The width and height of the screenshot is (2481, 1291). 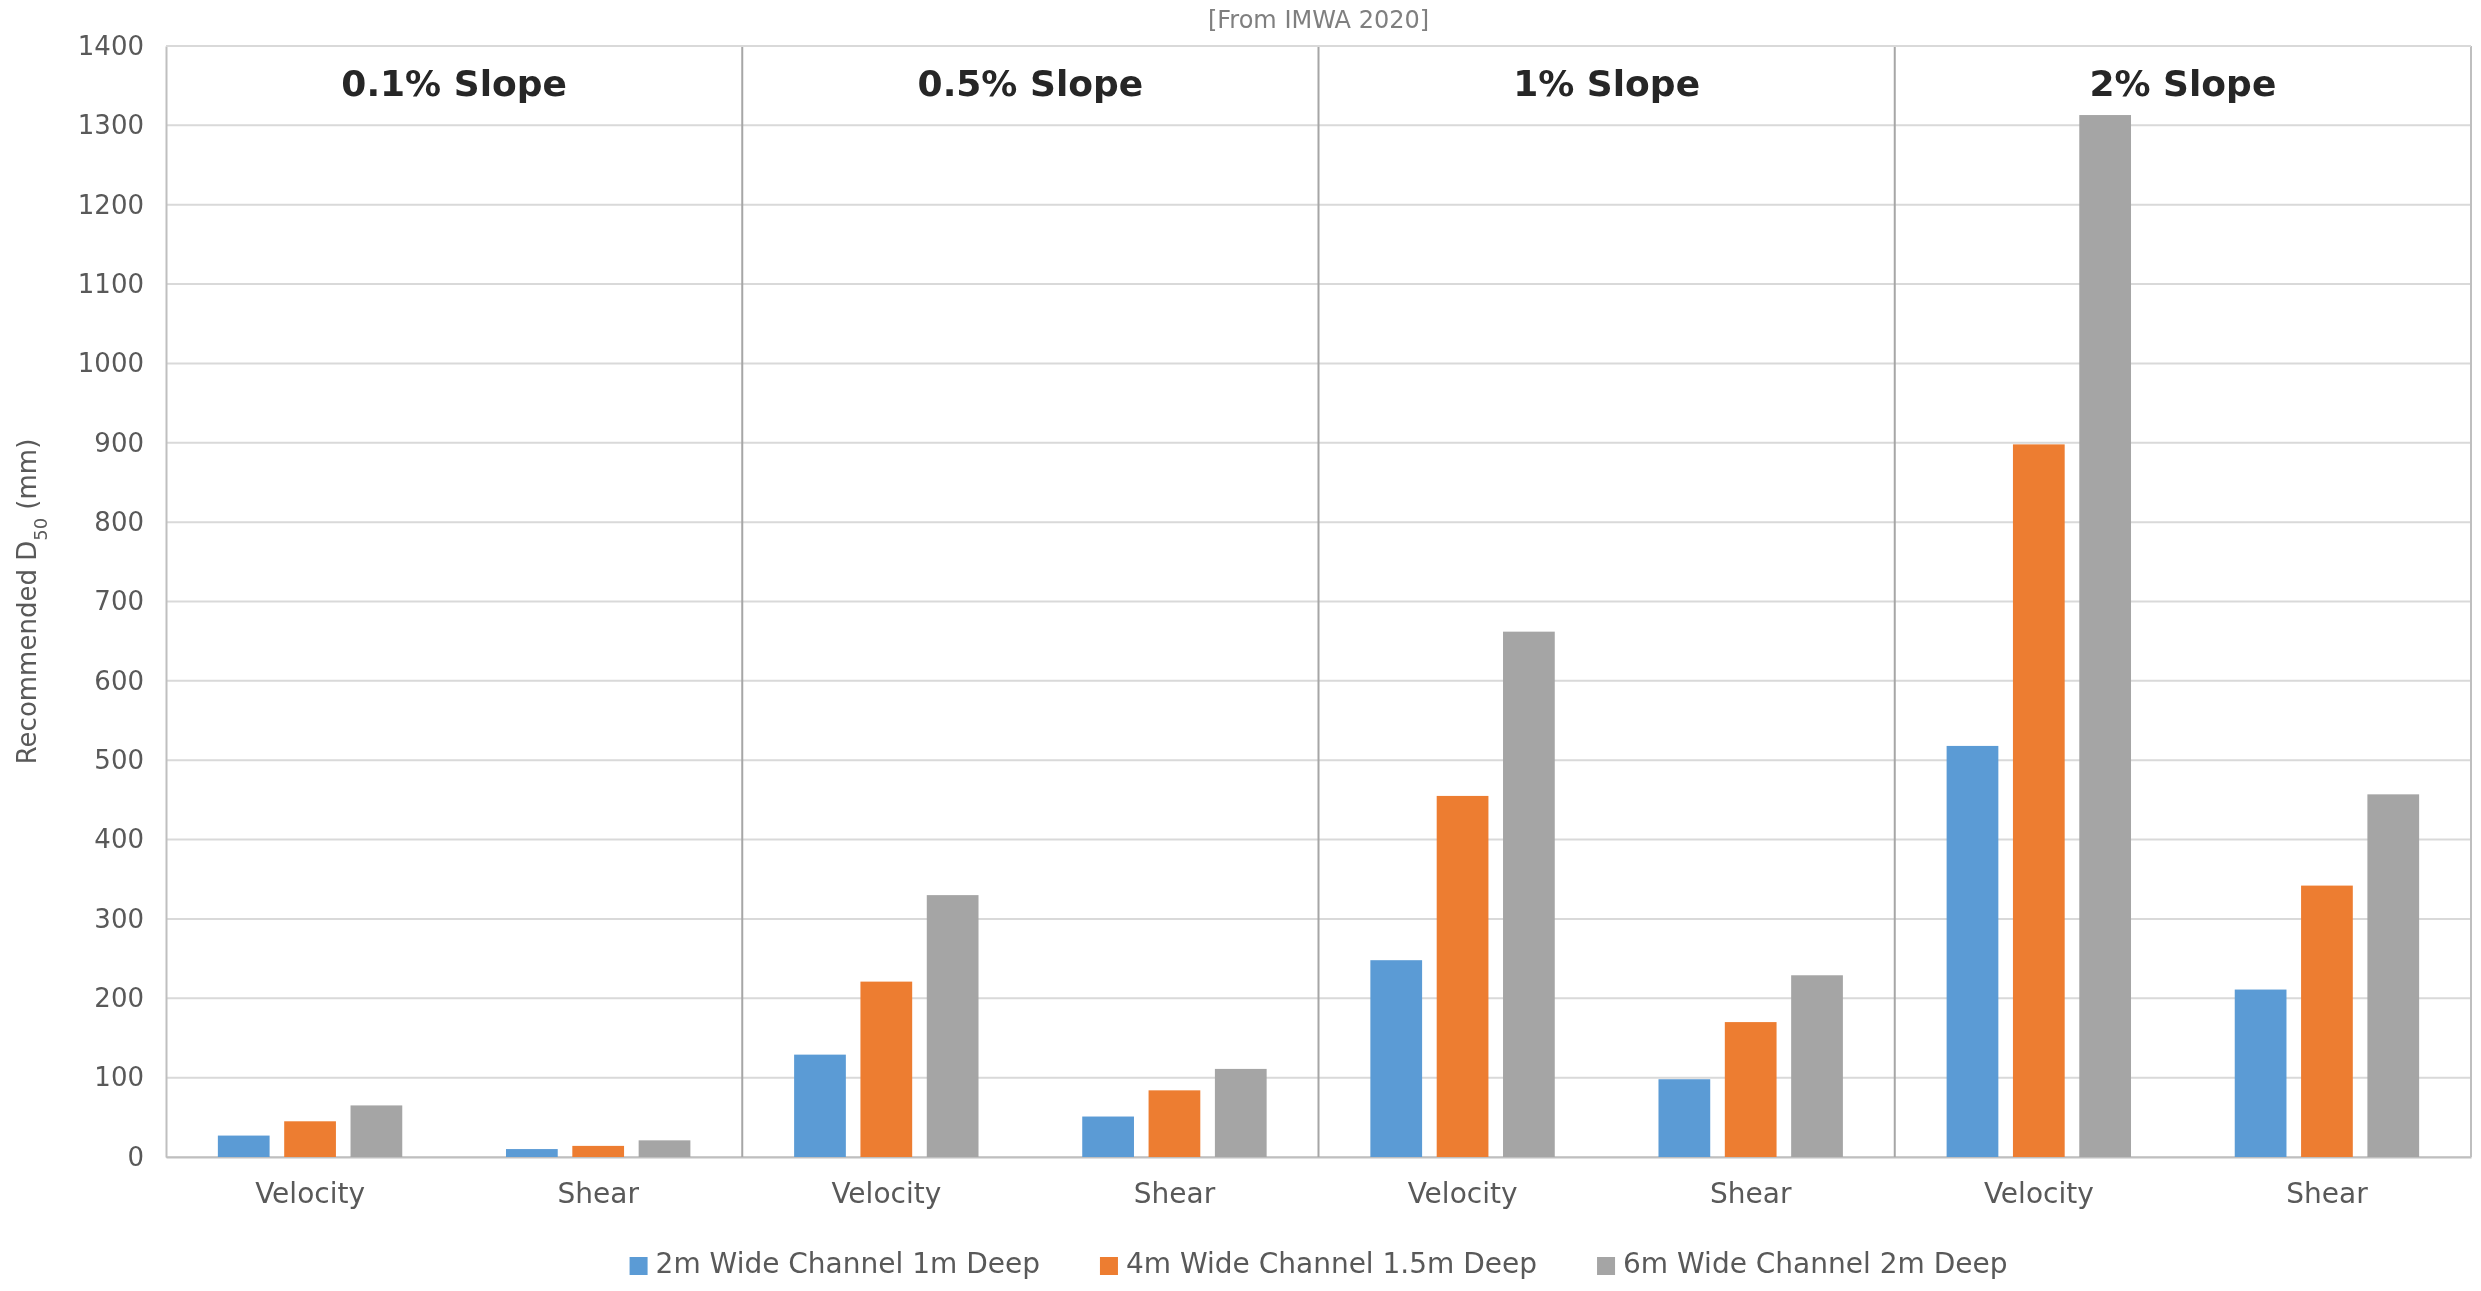 What do you see at coordinates (110, 363) in the screenshot?
I see `y-tick-label: 1000` at bounding box center [110, 363].